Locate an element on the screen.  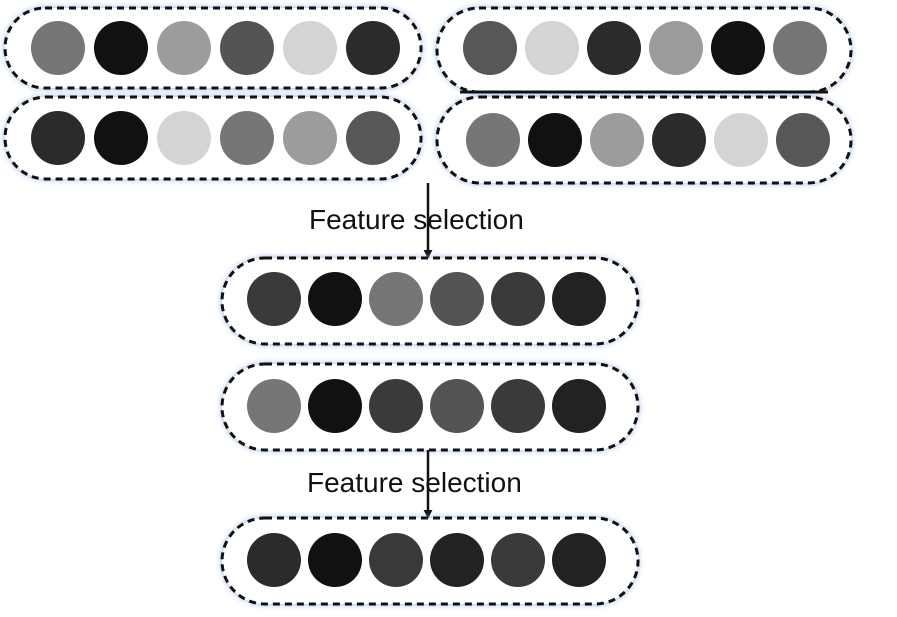
label-feature-selection-2: Feature selection is located at coordinates (414, 482).